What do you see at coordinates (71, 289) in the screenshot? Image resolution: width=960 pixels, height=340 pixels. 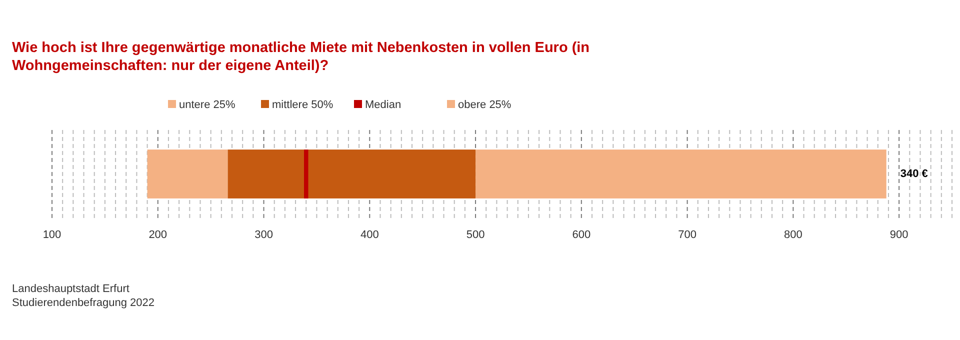 I see `text: Landeshauptstadt Erfurt` at bounding box center [71, 289].